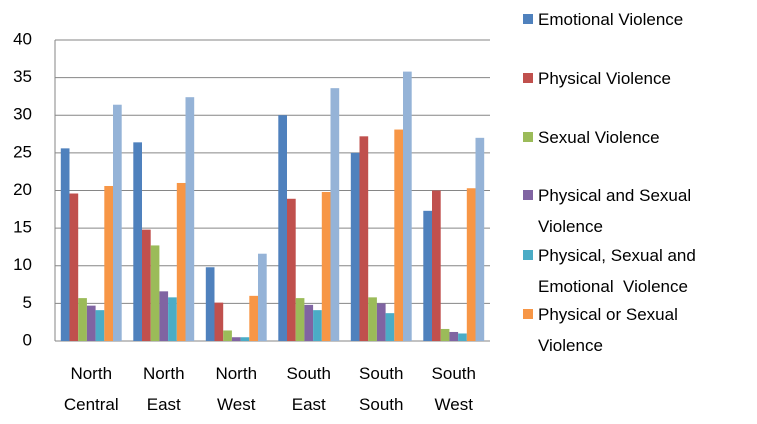 This screenshot has height=424, width=757. I want to click on y-tick-label: 10, so click(22, 264).